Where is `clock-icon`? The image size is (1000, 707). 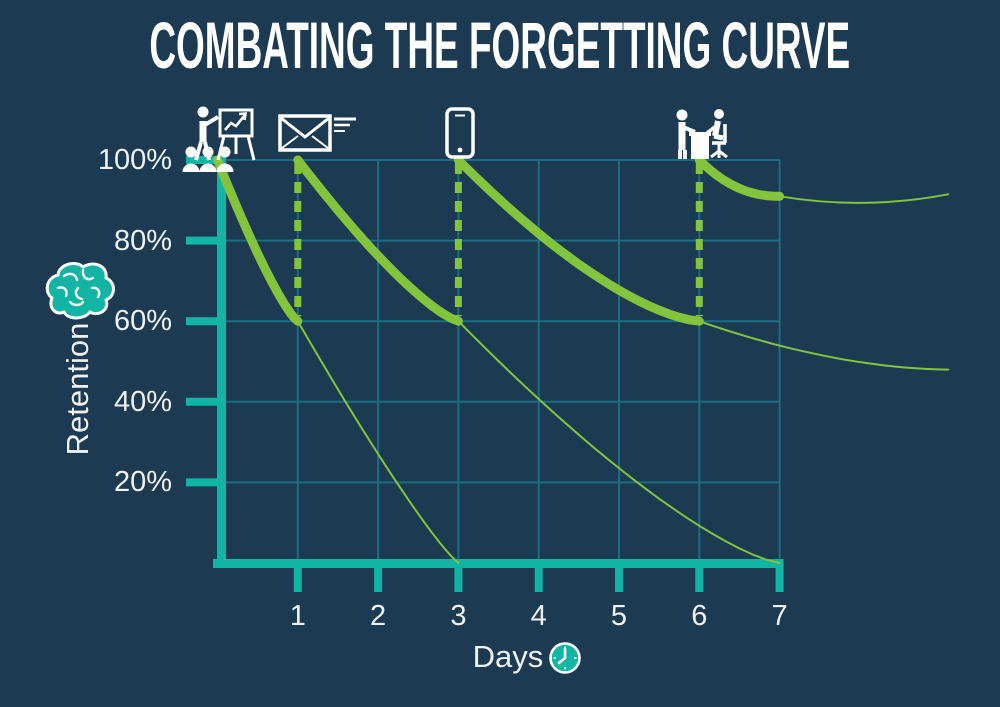 clock-icon is located at coordinates (565, 658).